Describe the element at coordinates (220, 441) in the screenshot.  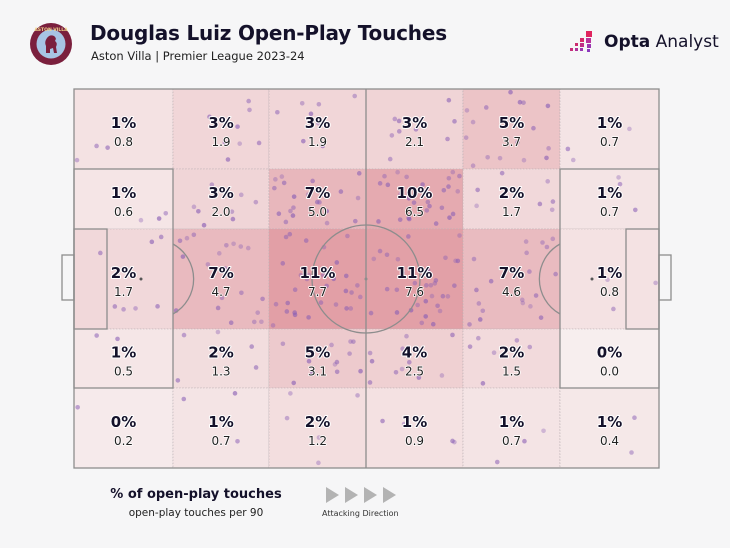
I see `cell-per90-label: 0.7` at that location.